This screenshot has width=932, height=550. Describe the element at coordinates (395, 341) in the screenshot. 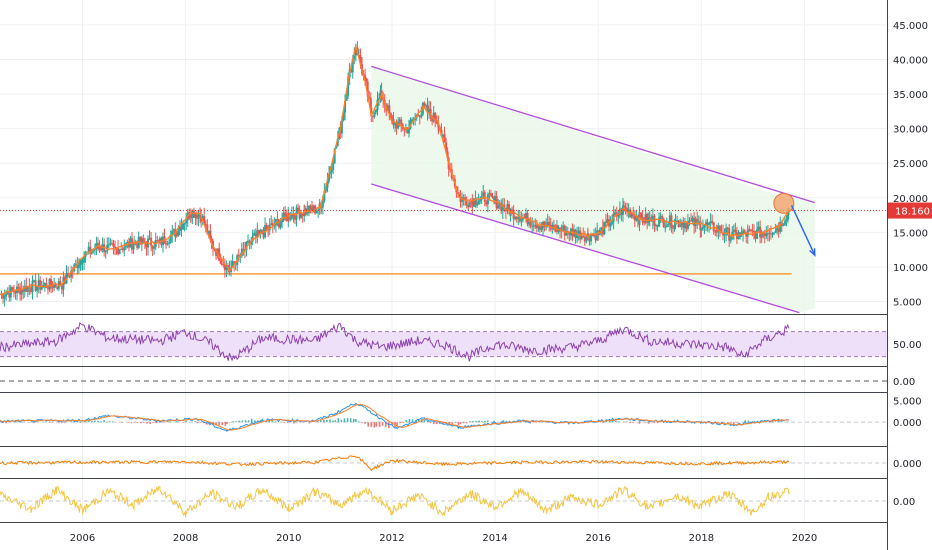

I see `rsi-line` at that location.